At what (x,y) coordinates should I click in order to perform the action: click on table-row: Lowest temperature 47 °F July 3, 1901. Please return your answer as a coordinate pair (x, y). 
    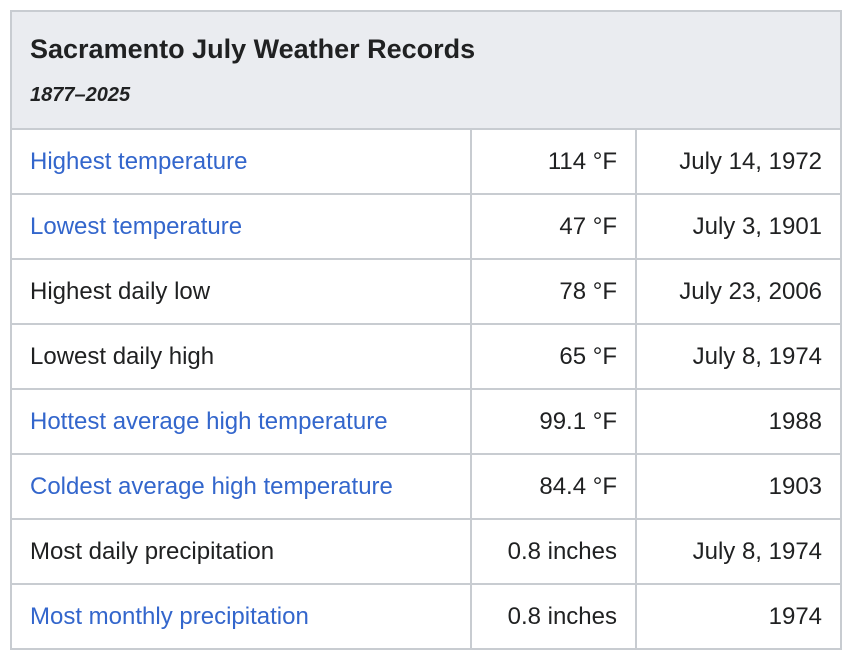
    Looking at the image, I should click on (426, 226).